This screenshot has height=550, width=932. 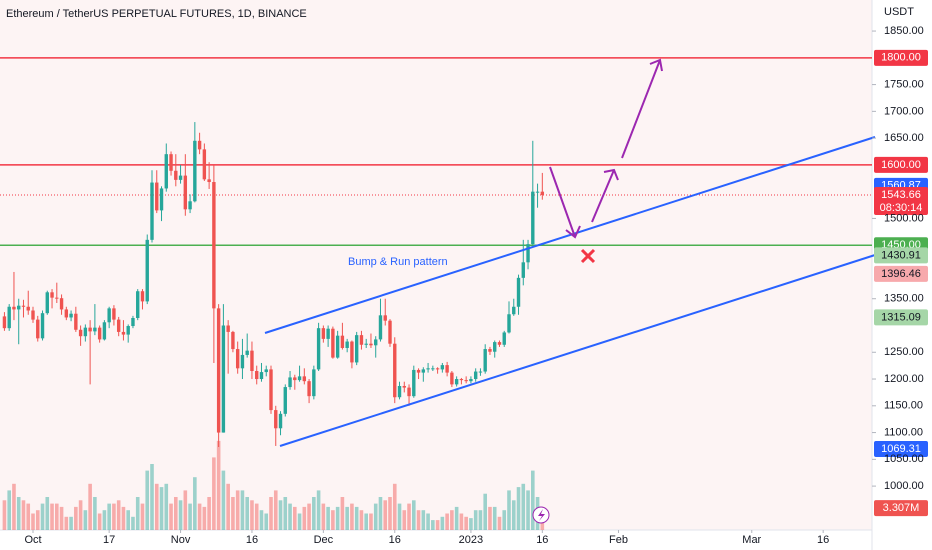 What do you see at coordinates (901, 508) in the screenshot?
I see `volume-tag-label: 3.307M` at bounding box center [901, 508].